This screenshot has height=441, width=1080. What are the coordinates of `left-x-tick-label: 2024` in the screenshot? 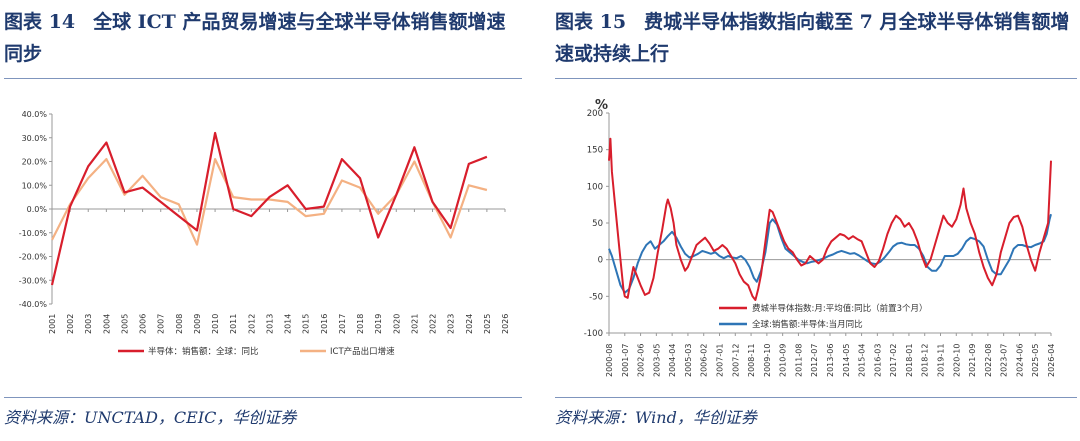 It's located at (469, 324).